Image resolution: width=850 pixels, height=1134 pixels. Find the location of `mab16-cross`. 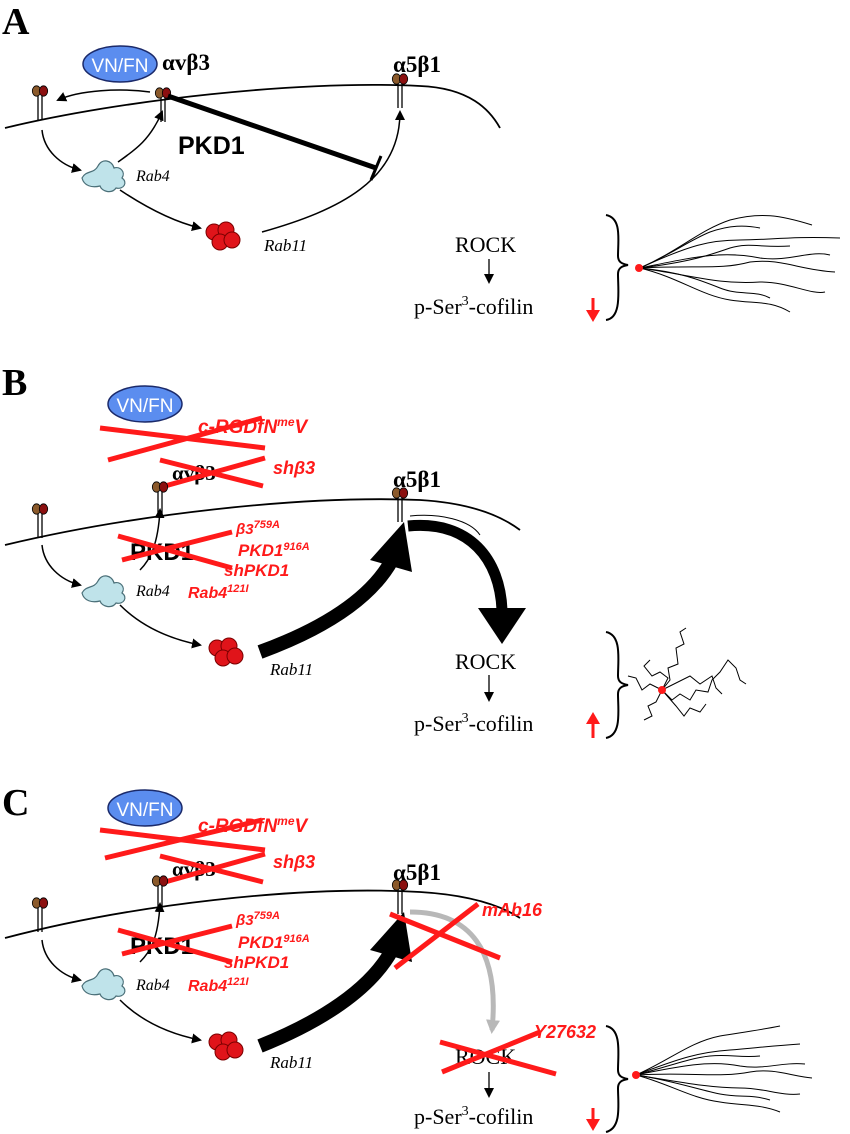

mab16-cross is located at coordinates (445, 936).